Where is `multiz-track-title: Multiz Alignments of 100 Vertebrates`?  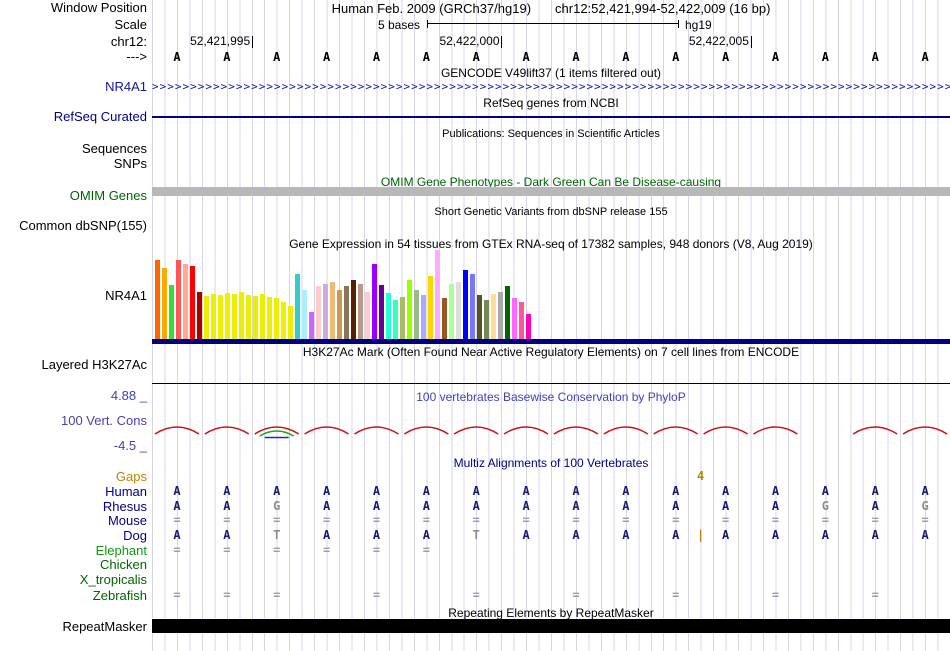
multiz-track-title: Multiz Alignments of 100 Vertebrates is located at coordinates (551, 463).